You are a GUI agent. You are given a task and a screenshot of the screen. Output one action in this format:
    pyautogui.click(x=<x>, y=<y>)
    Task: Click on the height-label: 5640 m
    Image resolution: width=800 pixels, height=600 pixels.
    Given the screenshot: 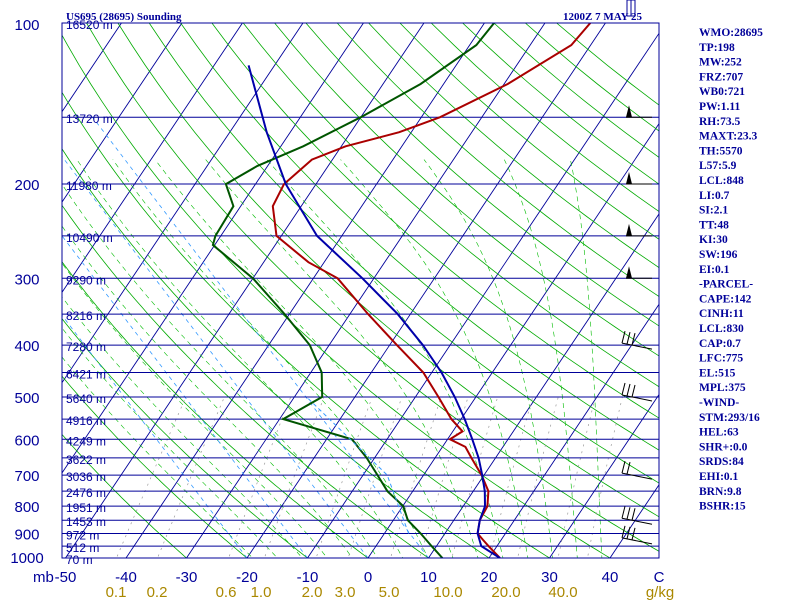 What is the action you would take?
    pyautogui.click(x=86, y=399)
    